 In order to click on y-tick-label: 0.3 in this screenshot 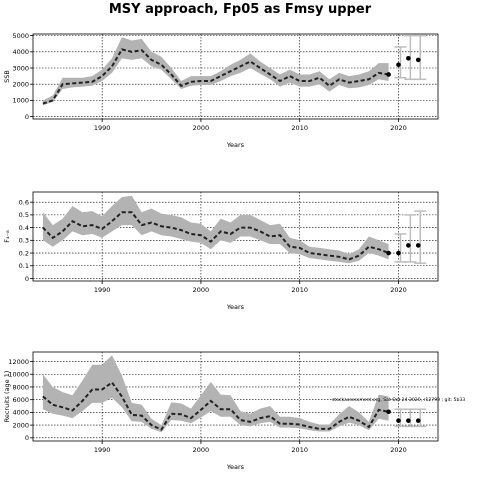, I will do `click(24, 241)`.